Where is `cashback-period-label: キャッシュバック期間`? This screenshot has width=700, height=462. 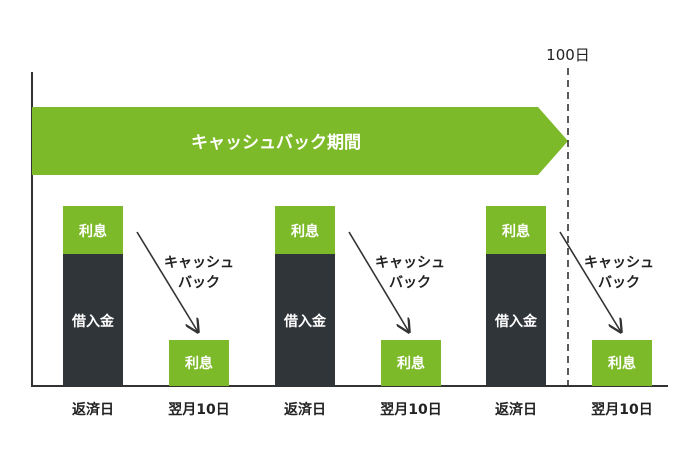
cashback-period-label: キャッシュバック期間 is located at coordinates (276, 143).